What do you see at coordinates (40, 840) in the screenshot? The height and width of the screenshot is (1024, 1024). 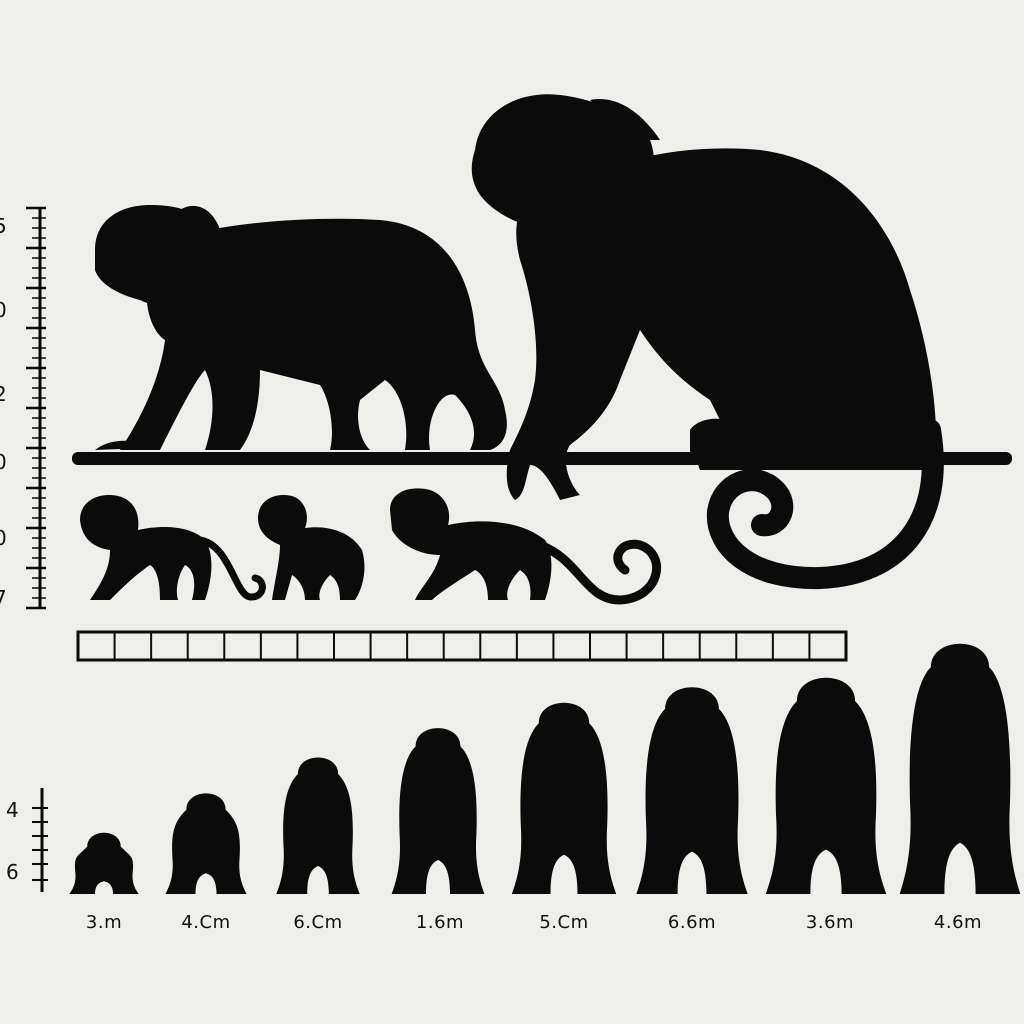 I see `bottom-left-scale` at bounding box center [40, 840].